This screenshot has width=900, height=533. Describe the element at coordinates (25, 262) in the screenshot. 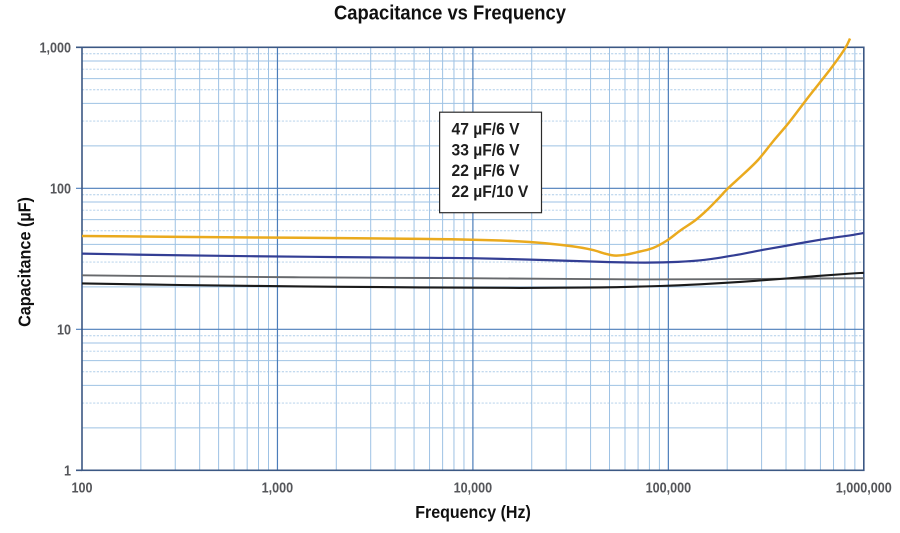

I see `svg-text: Capacitance (µF)` at that location.